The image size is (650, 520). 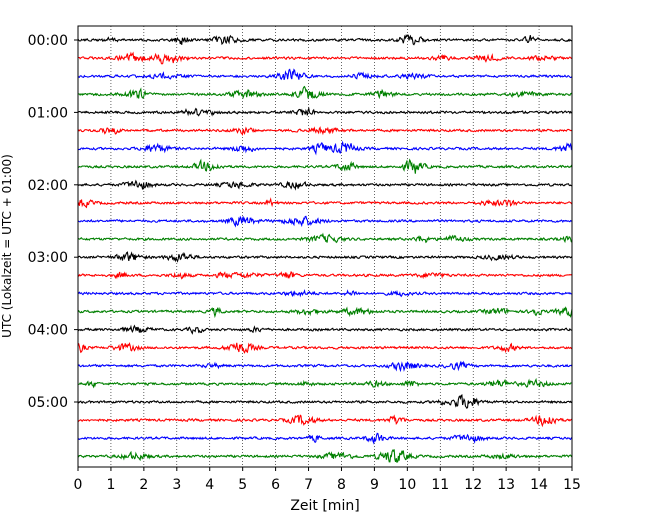 I want to click on x-tick-label: 7, so click(x=308, y=485).